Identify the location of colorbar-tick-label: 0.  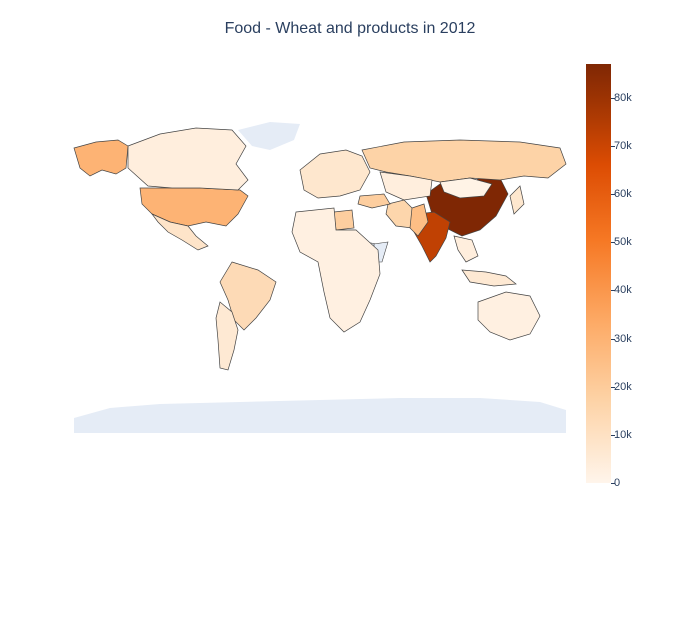
(617, 483).